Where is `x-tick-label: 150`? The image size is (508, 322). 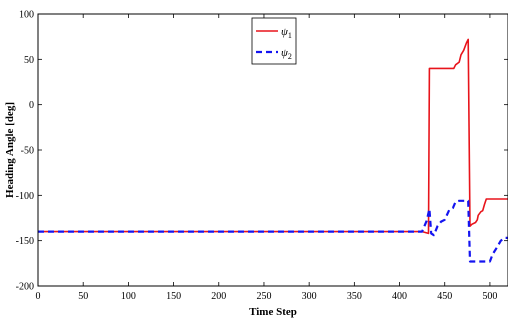 x-tick-label: 150 is located at coordinates (173, 296).